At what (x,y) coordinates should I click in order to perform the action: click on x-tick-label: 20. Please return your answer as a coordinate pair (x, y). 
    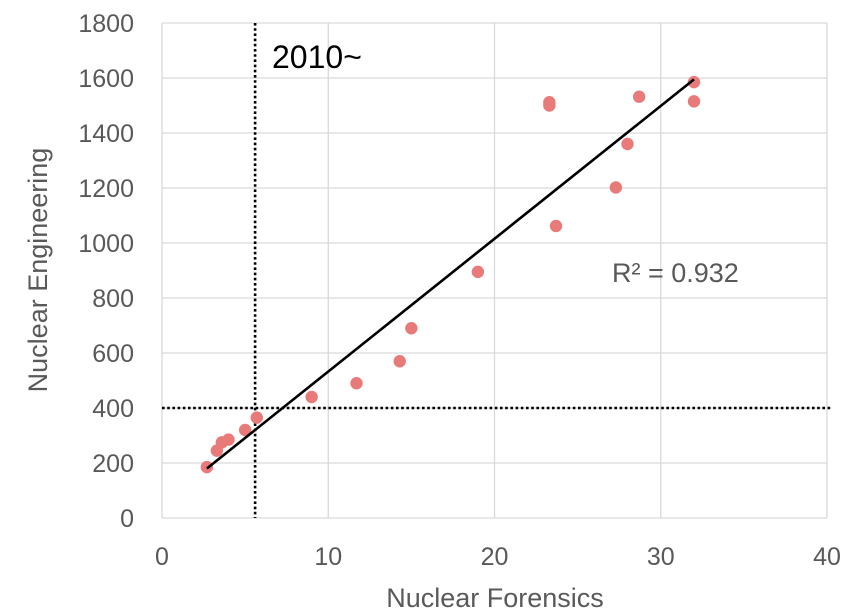
    Looking at the image, I should click on (495, 557).